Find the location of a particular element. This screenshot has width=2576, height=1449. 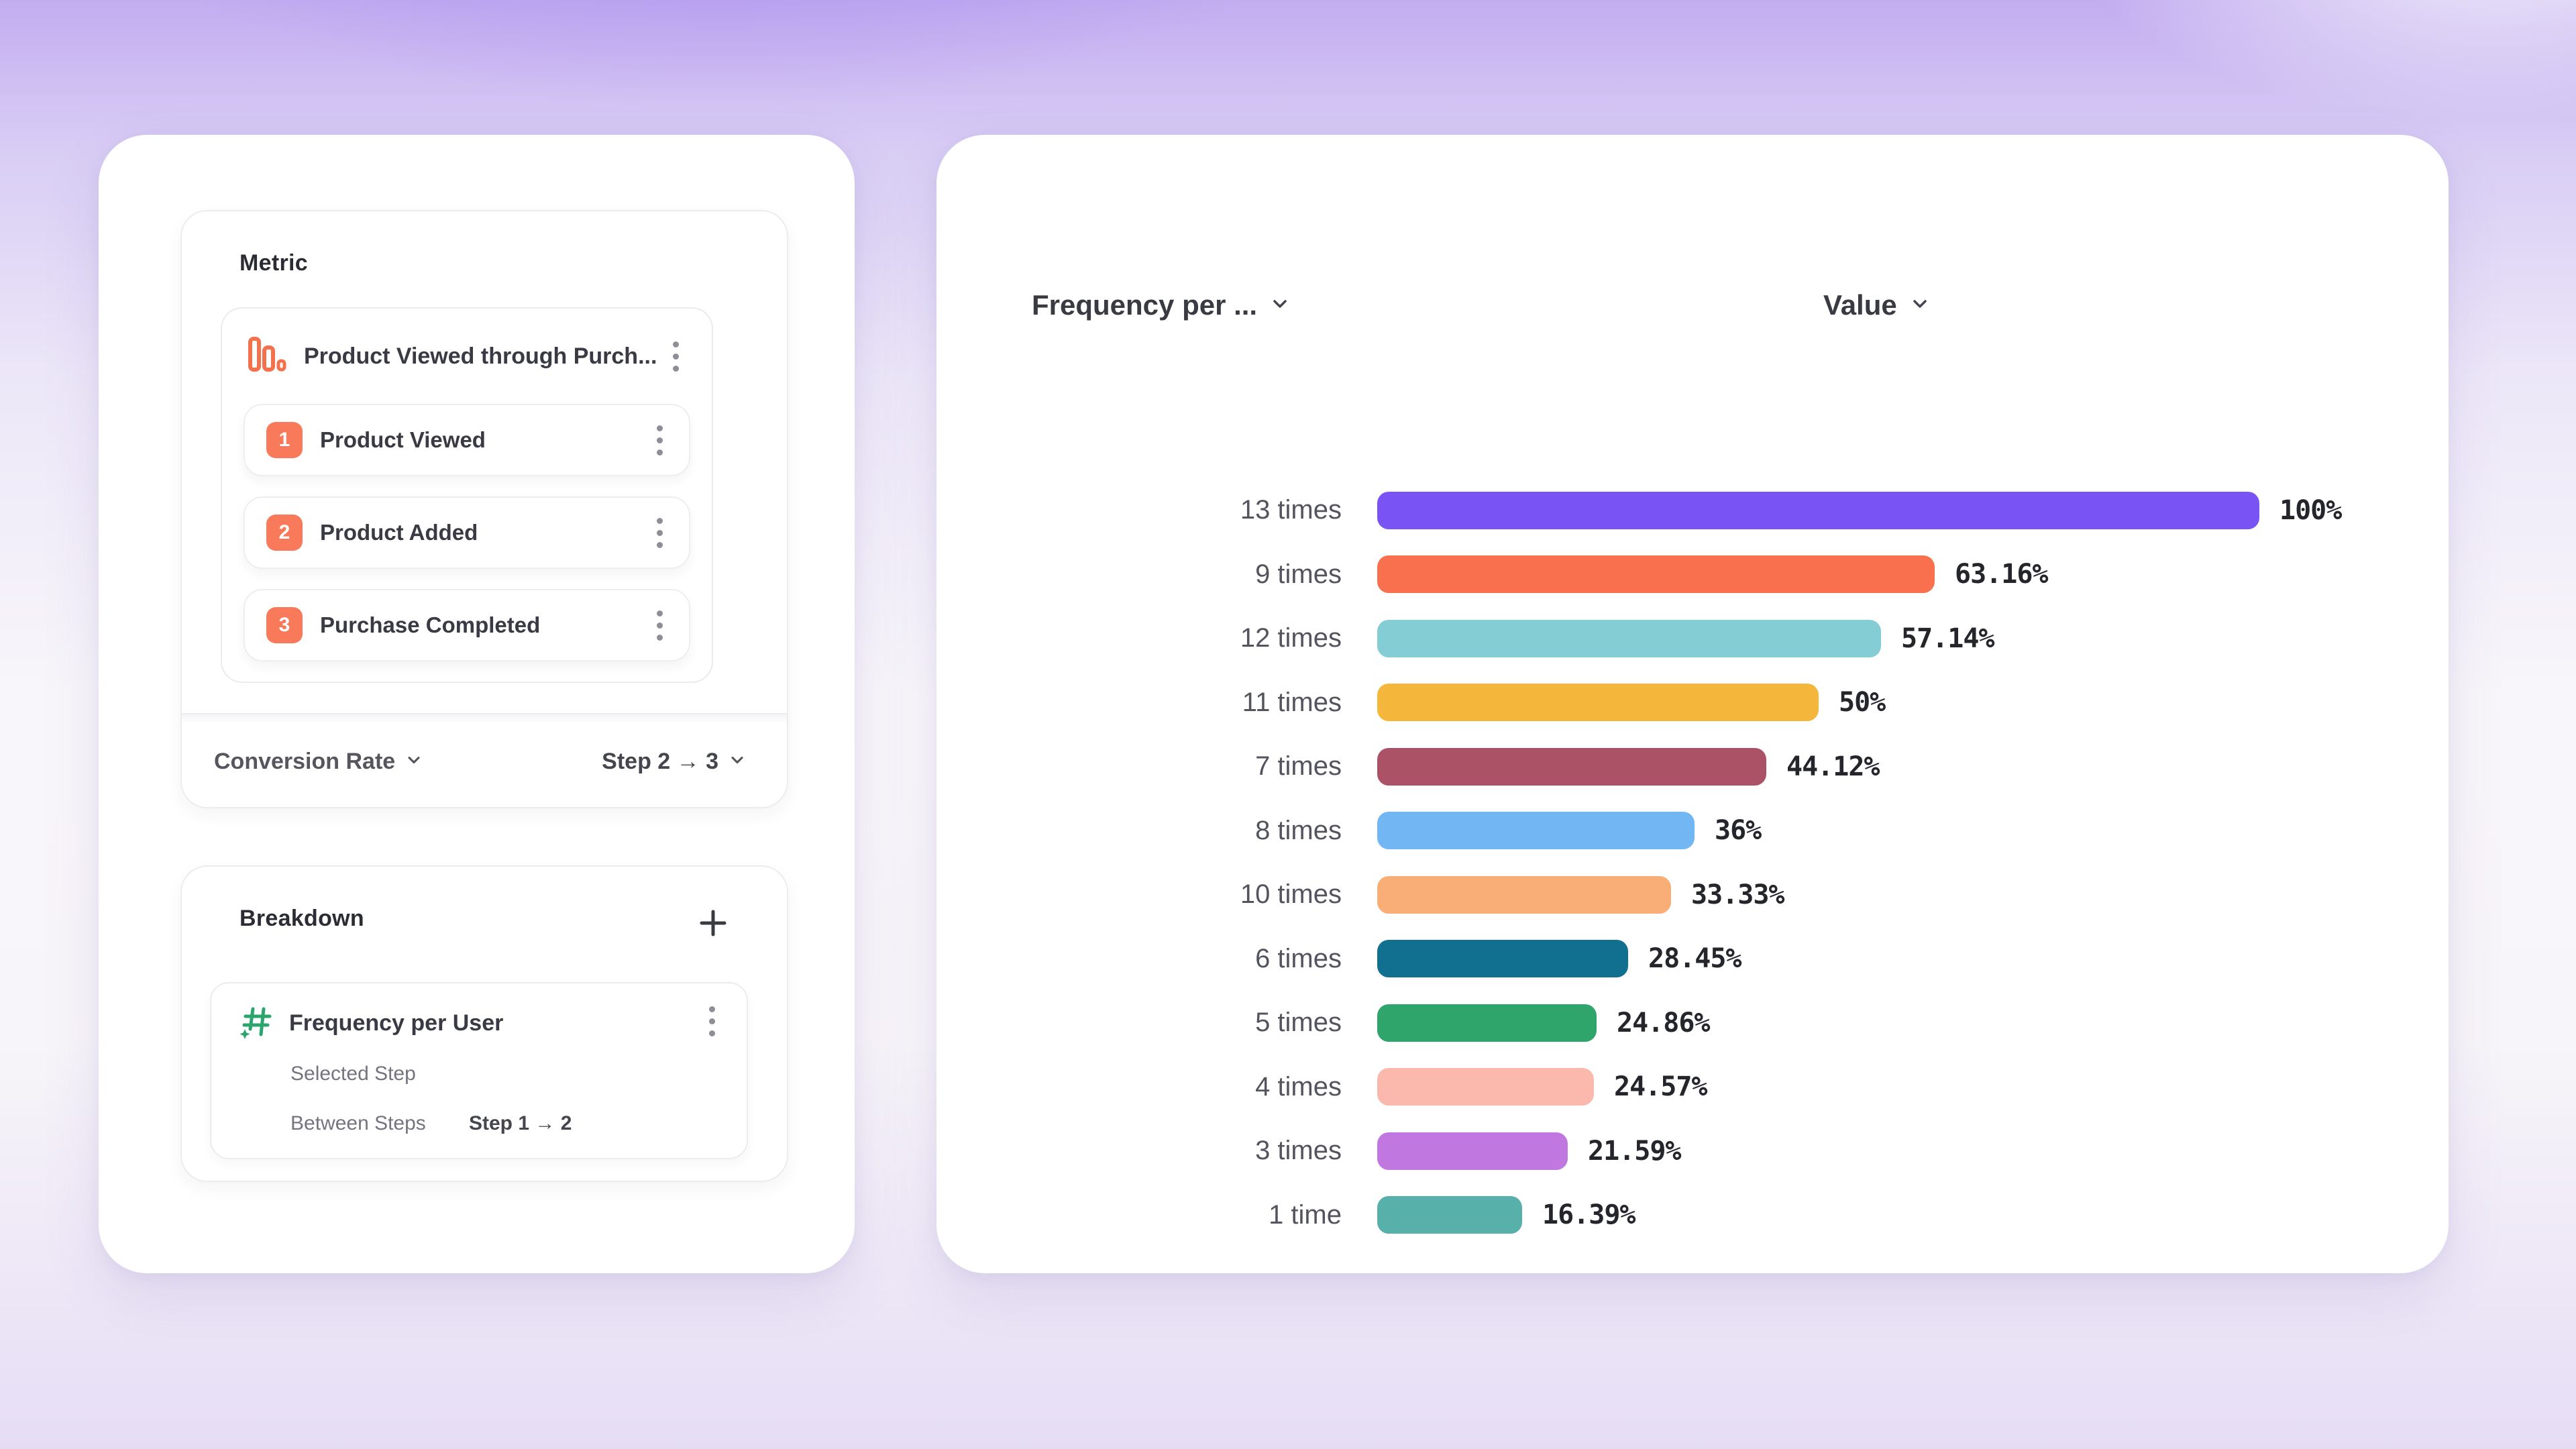

step-range-dropdown: Step 2 → 3 is located at coordinates (674, 762).